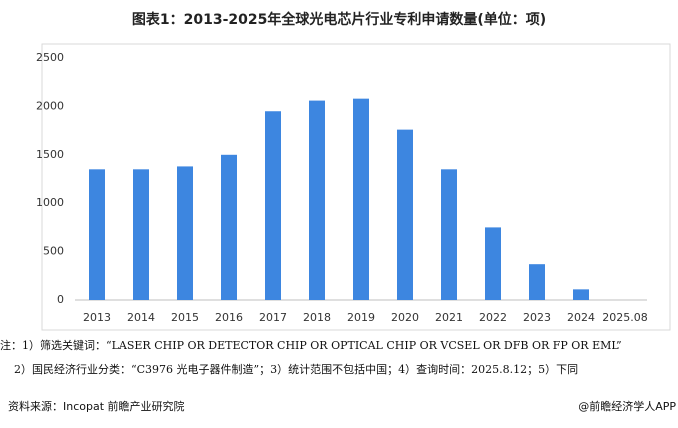 The height and width of the screenshot is (428, 678). Describe the element at coordinates (50, 105) in the screenshot. I see `y-tick-label: 2000` at that location.